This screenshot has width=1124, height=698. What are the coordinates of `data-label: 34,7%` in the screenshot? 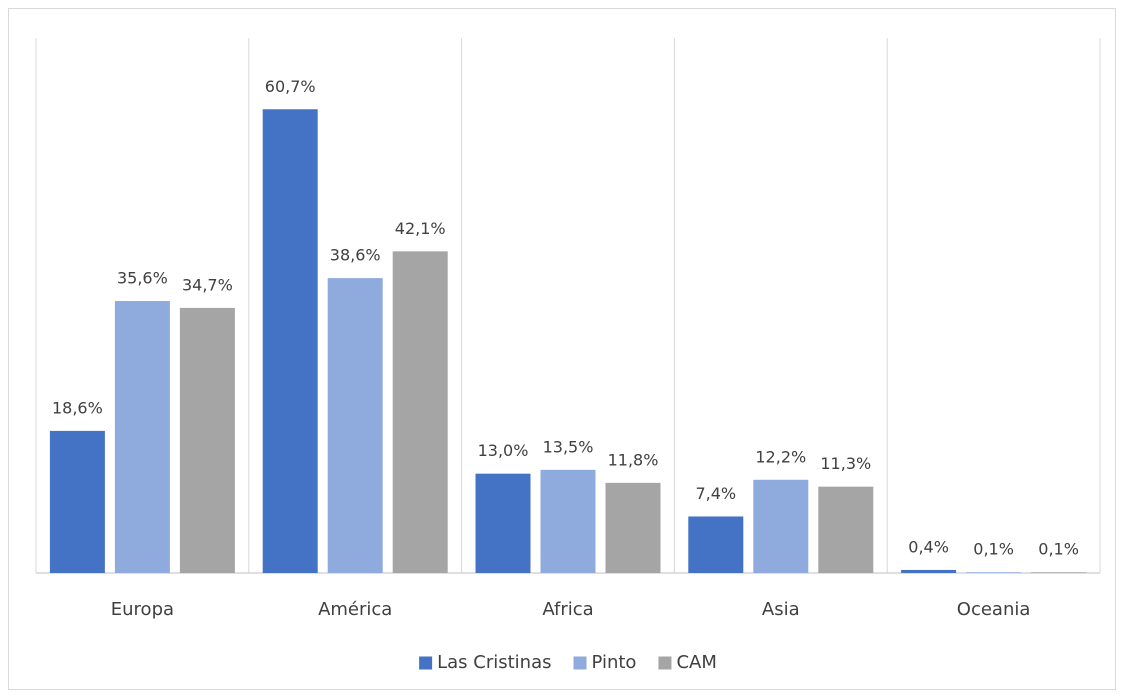 It's located at (207, 284).